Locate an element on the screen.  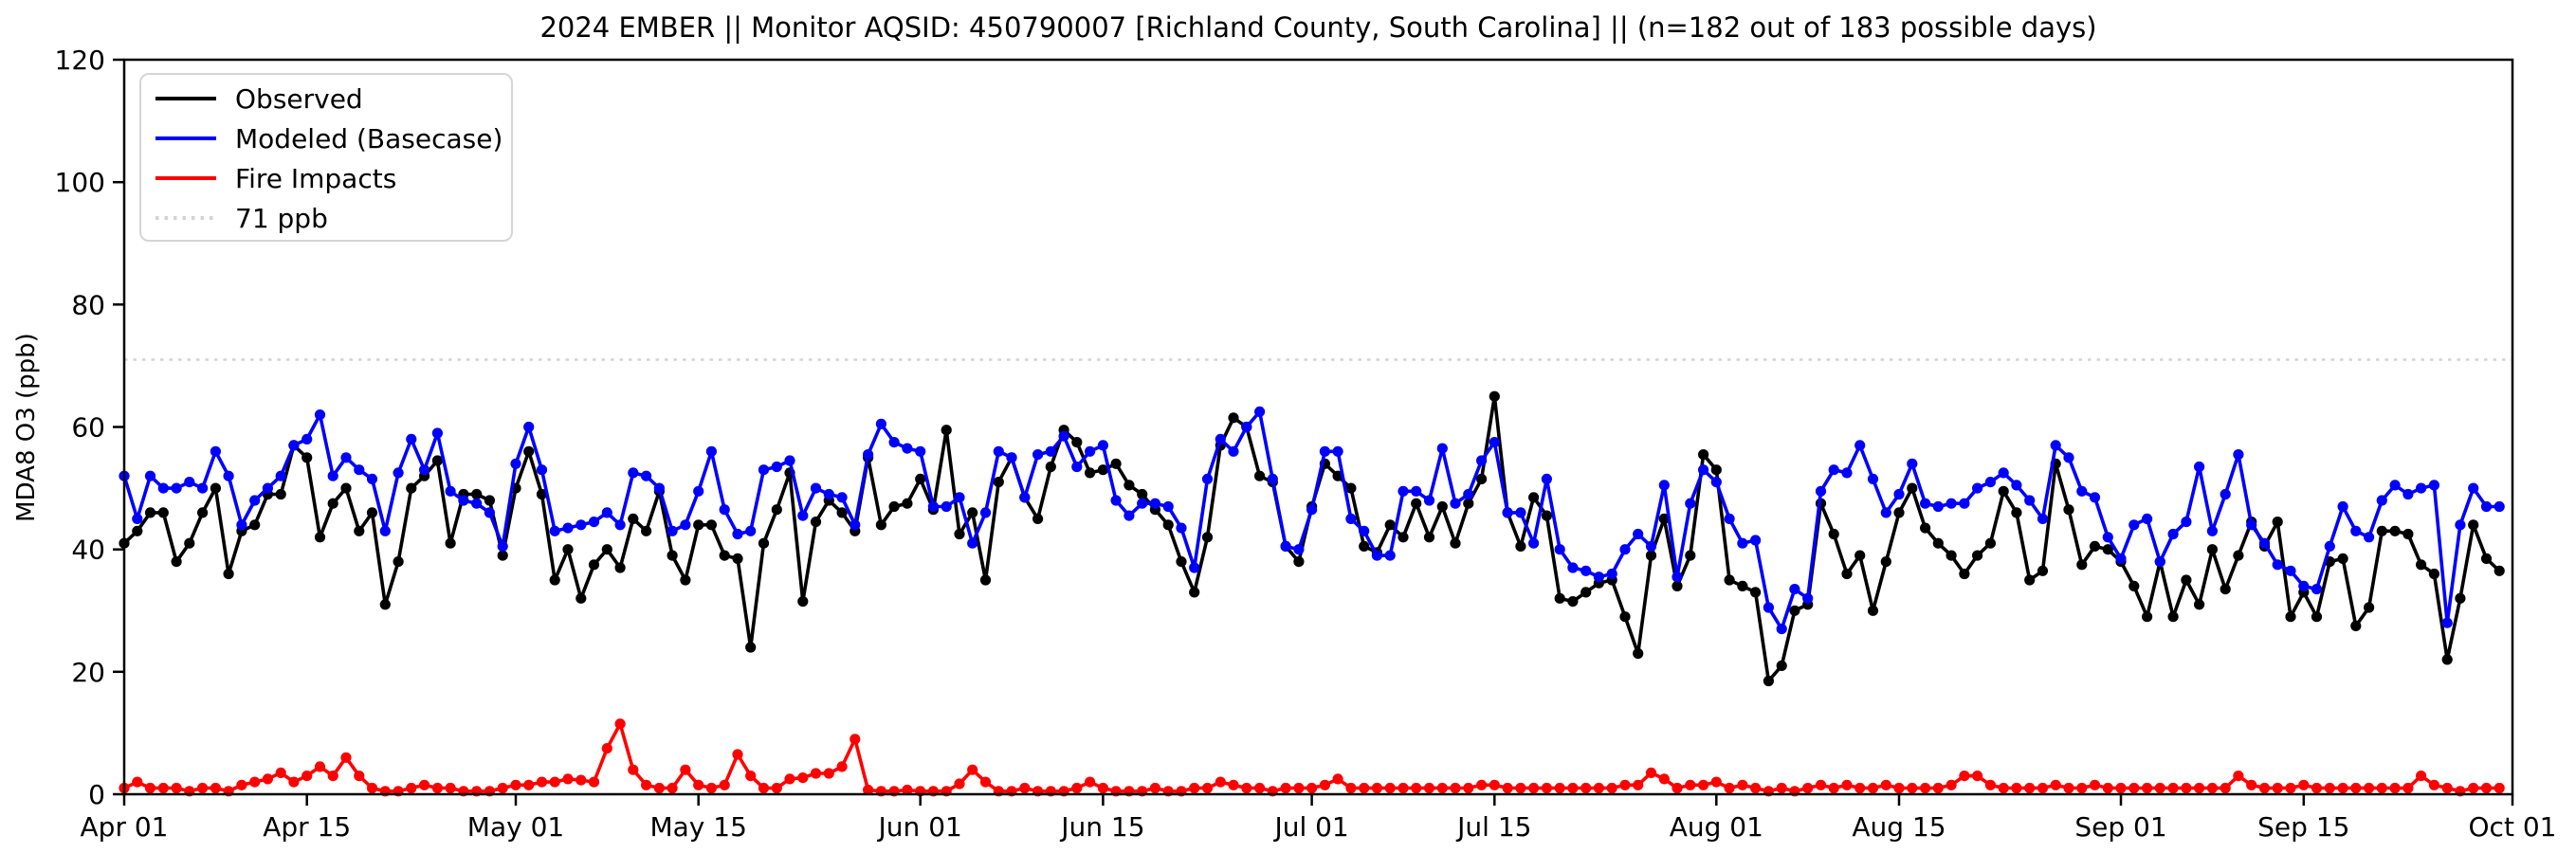
y-tick-label: 40 is located at coordinates (88, 550).